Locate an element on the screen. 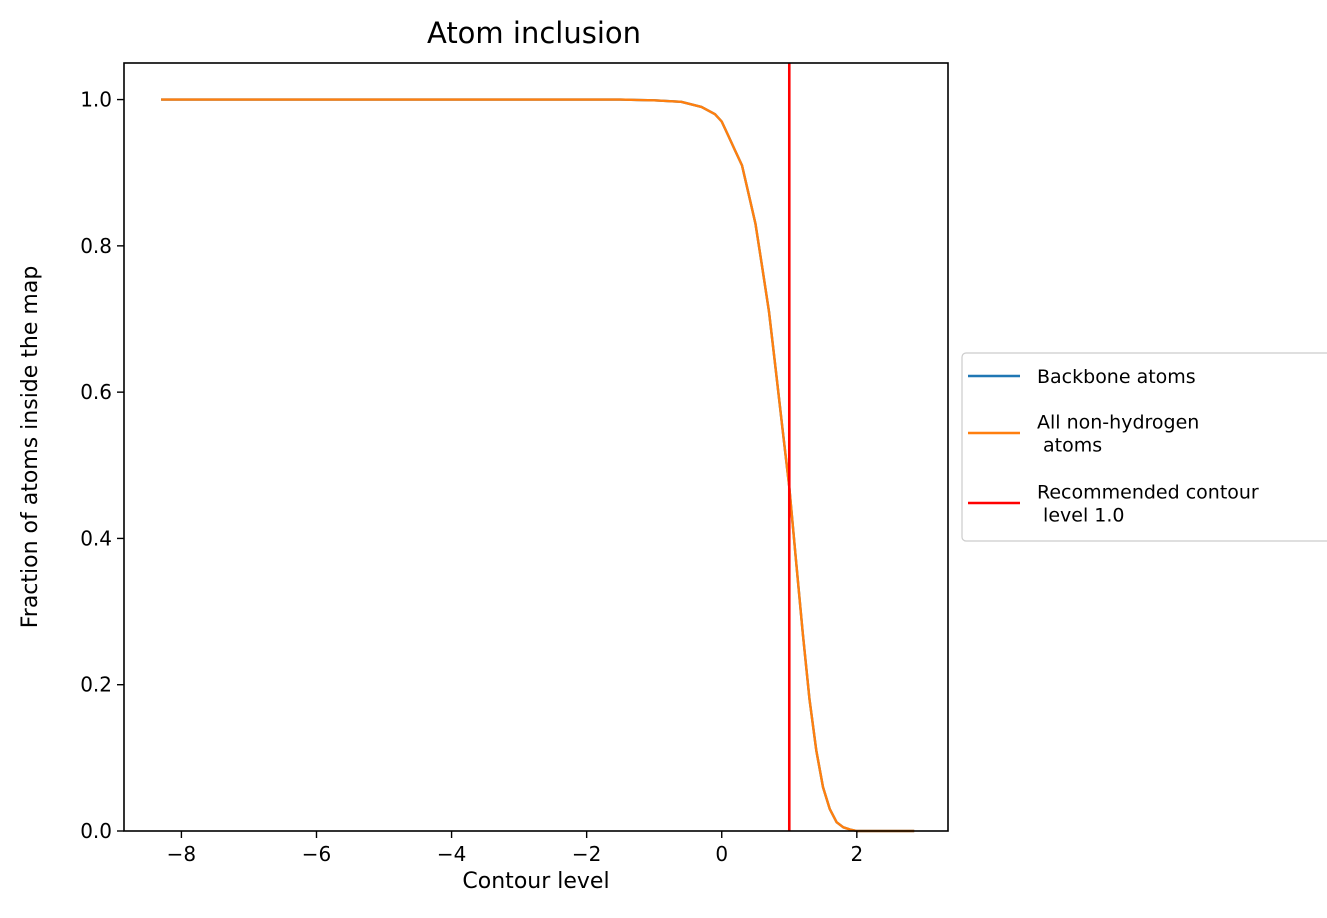 This screenshot has width=1327, height=918. y-axis-label: Fraction of atoms inside the map is located at coordinates (30, 447).